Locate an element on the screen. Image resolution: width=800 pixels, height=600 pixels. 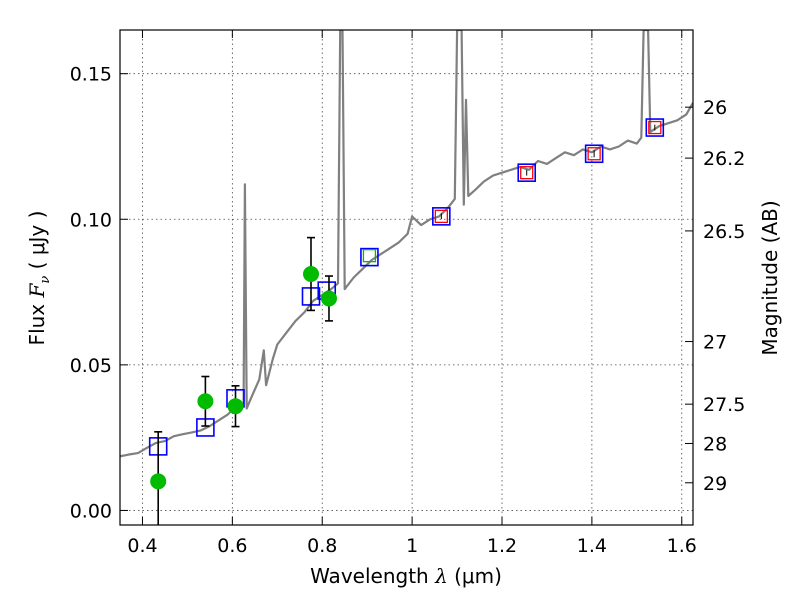
x-tick-label: 0.4 is located at coordinates (142, 546).